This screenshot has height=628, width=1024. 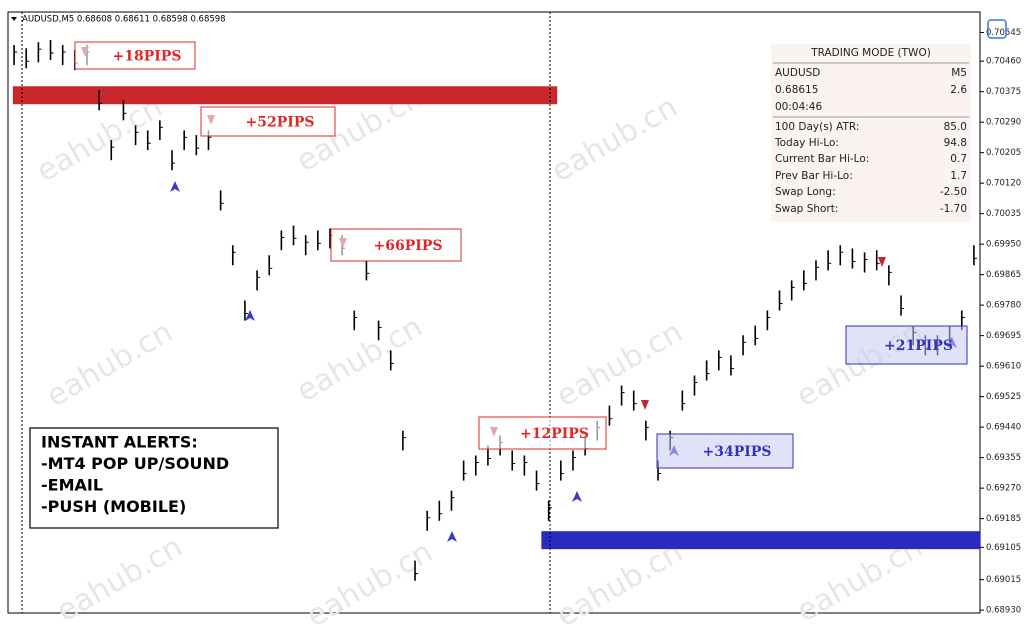 What do you see at coordinates (1003, 153) in the screenshot?
I see `y-tick-label: 0.70205` at bounding box center [1003, 153].